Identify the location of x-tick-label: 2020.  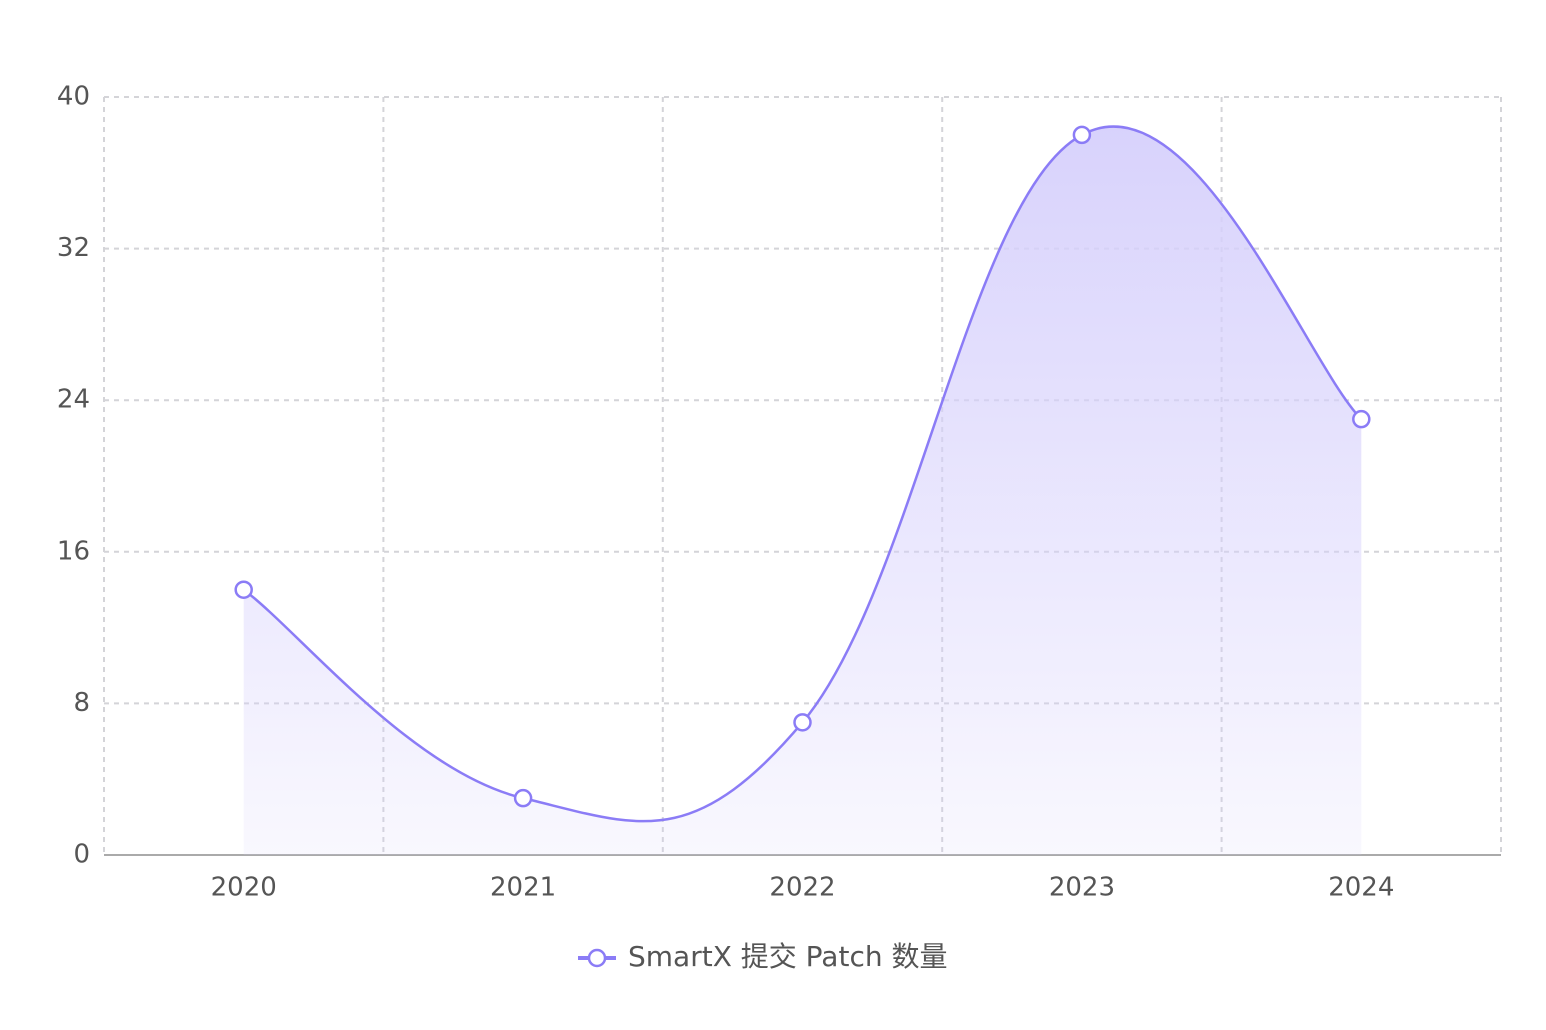
(244, 888).